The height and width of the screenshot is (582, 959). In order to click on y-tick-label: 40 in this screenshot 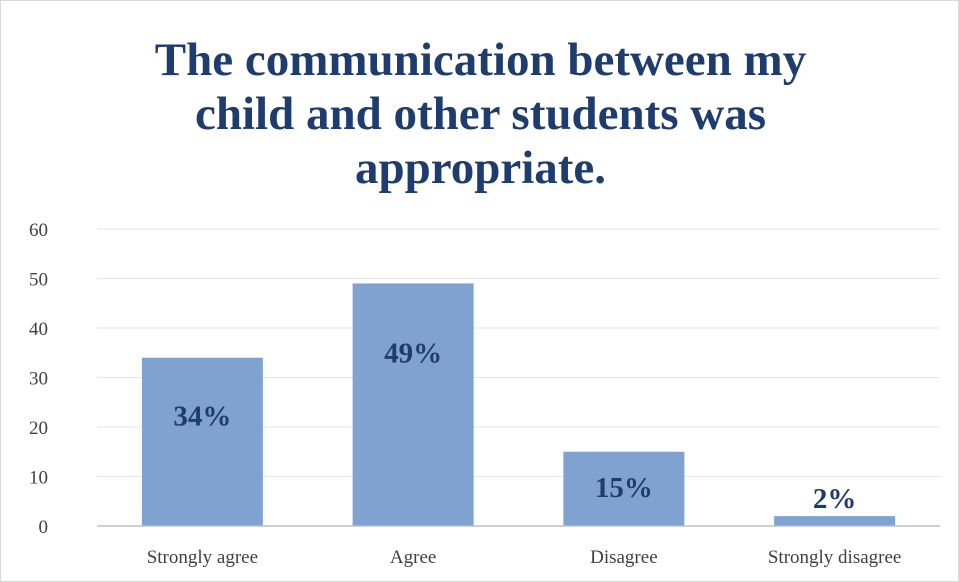, I will do `click(38, 329)`.